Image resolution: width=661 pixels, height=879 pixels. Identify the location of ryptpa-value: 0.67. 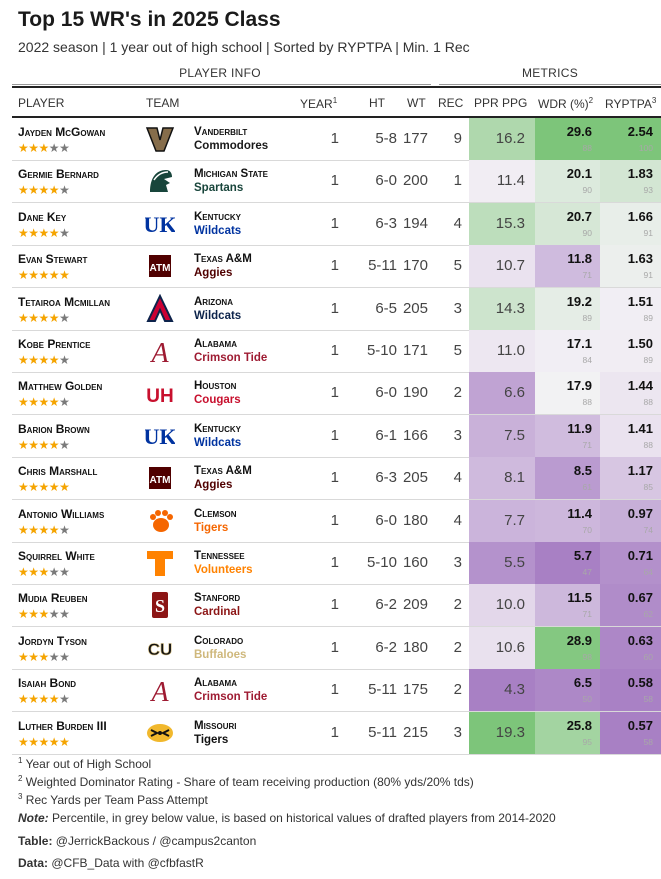
(640, 598).